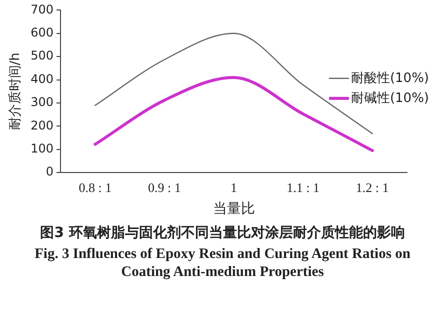 The height and width of the screenshot is (334, 445). I want to click on y-tick-label: 0, so click(50, 171).